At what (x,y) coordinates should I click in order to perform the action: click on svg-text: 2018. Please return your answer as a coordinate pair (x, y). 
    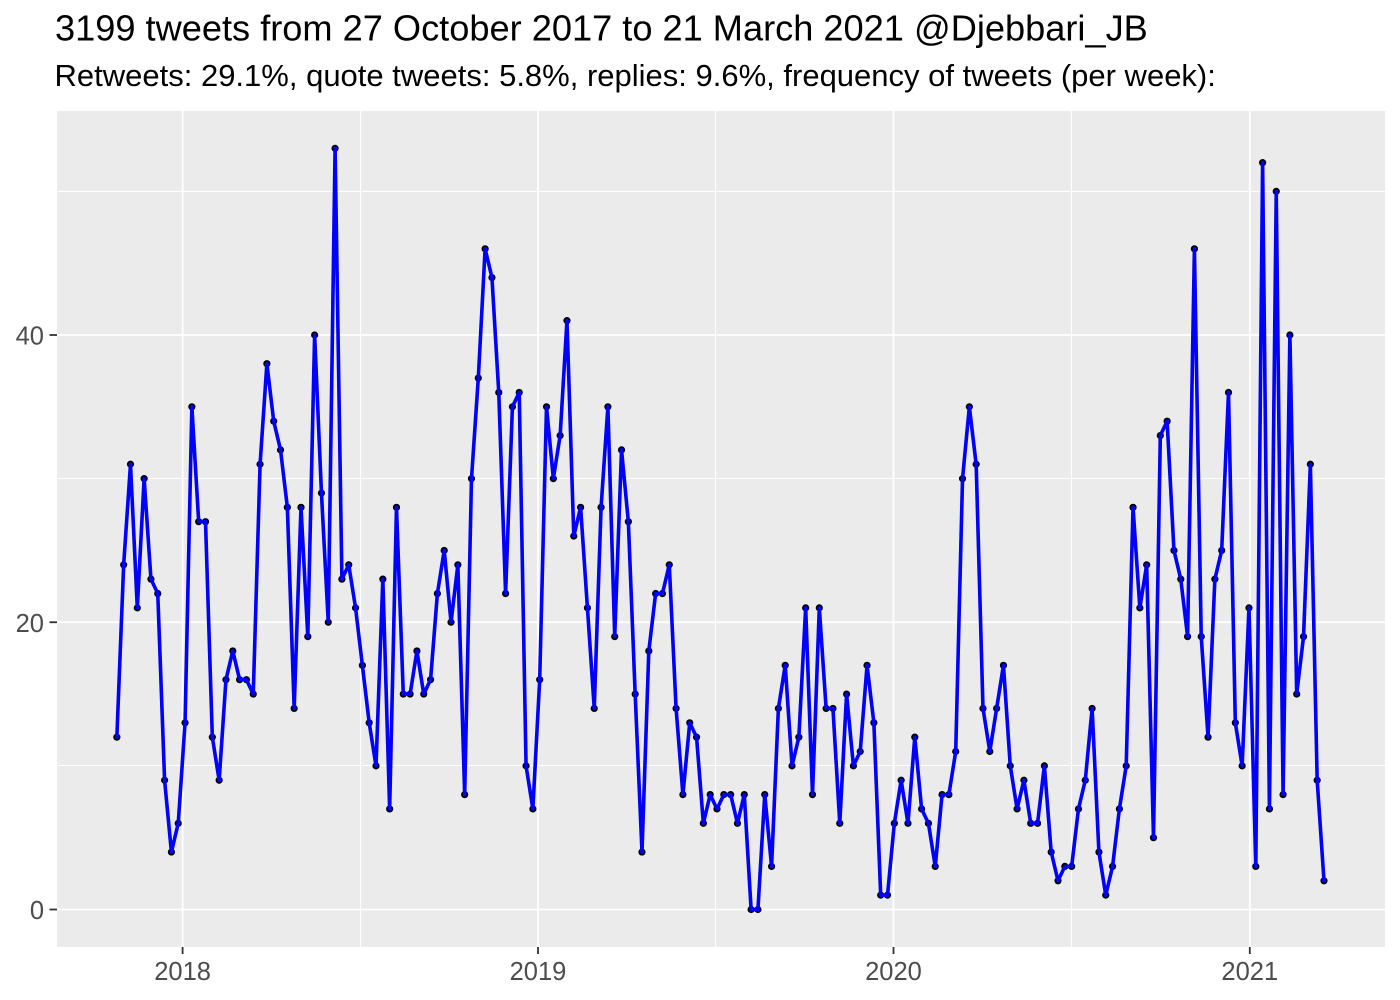
    Looking at the image, I should click on (182, 972).